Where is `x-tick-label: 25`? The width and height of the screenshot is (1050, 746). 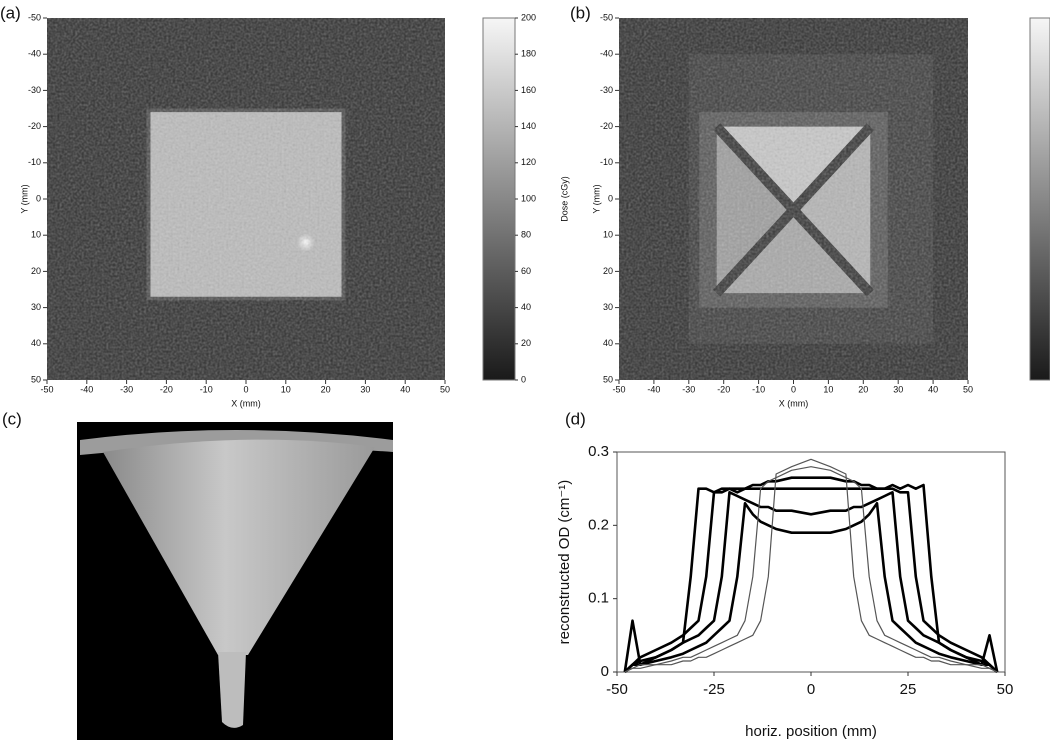
x-tick-label: 25 is located at coordinates (908, 689).